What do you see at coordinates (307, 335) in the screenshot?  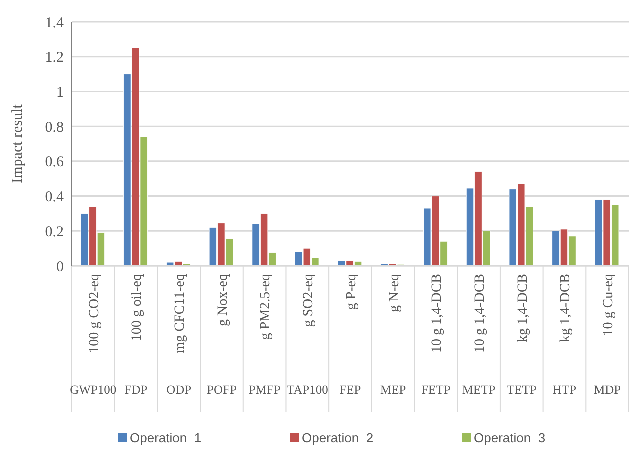 I see `category-label: g SO2-eq TAP100` at bounding box center [307, 335].